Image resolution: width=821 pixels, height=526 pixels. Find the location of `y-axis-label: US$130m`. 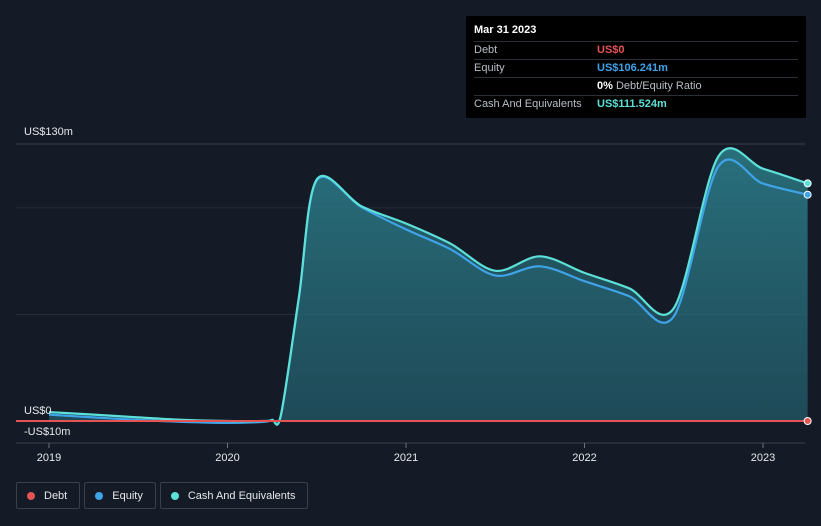

y-axis-label: US$130m is located at coordinates (48, 132).